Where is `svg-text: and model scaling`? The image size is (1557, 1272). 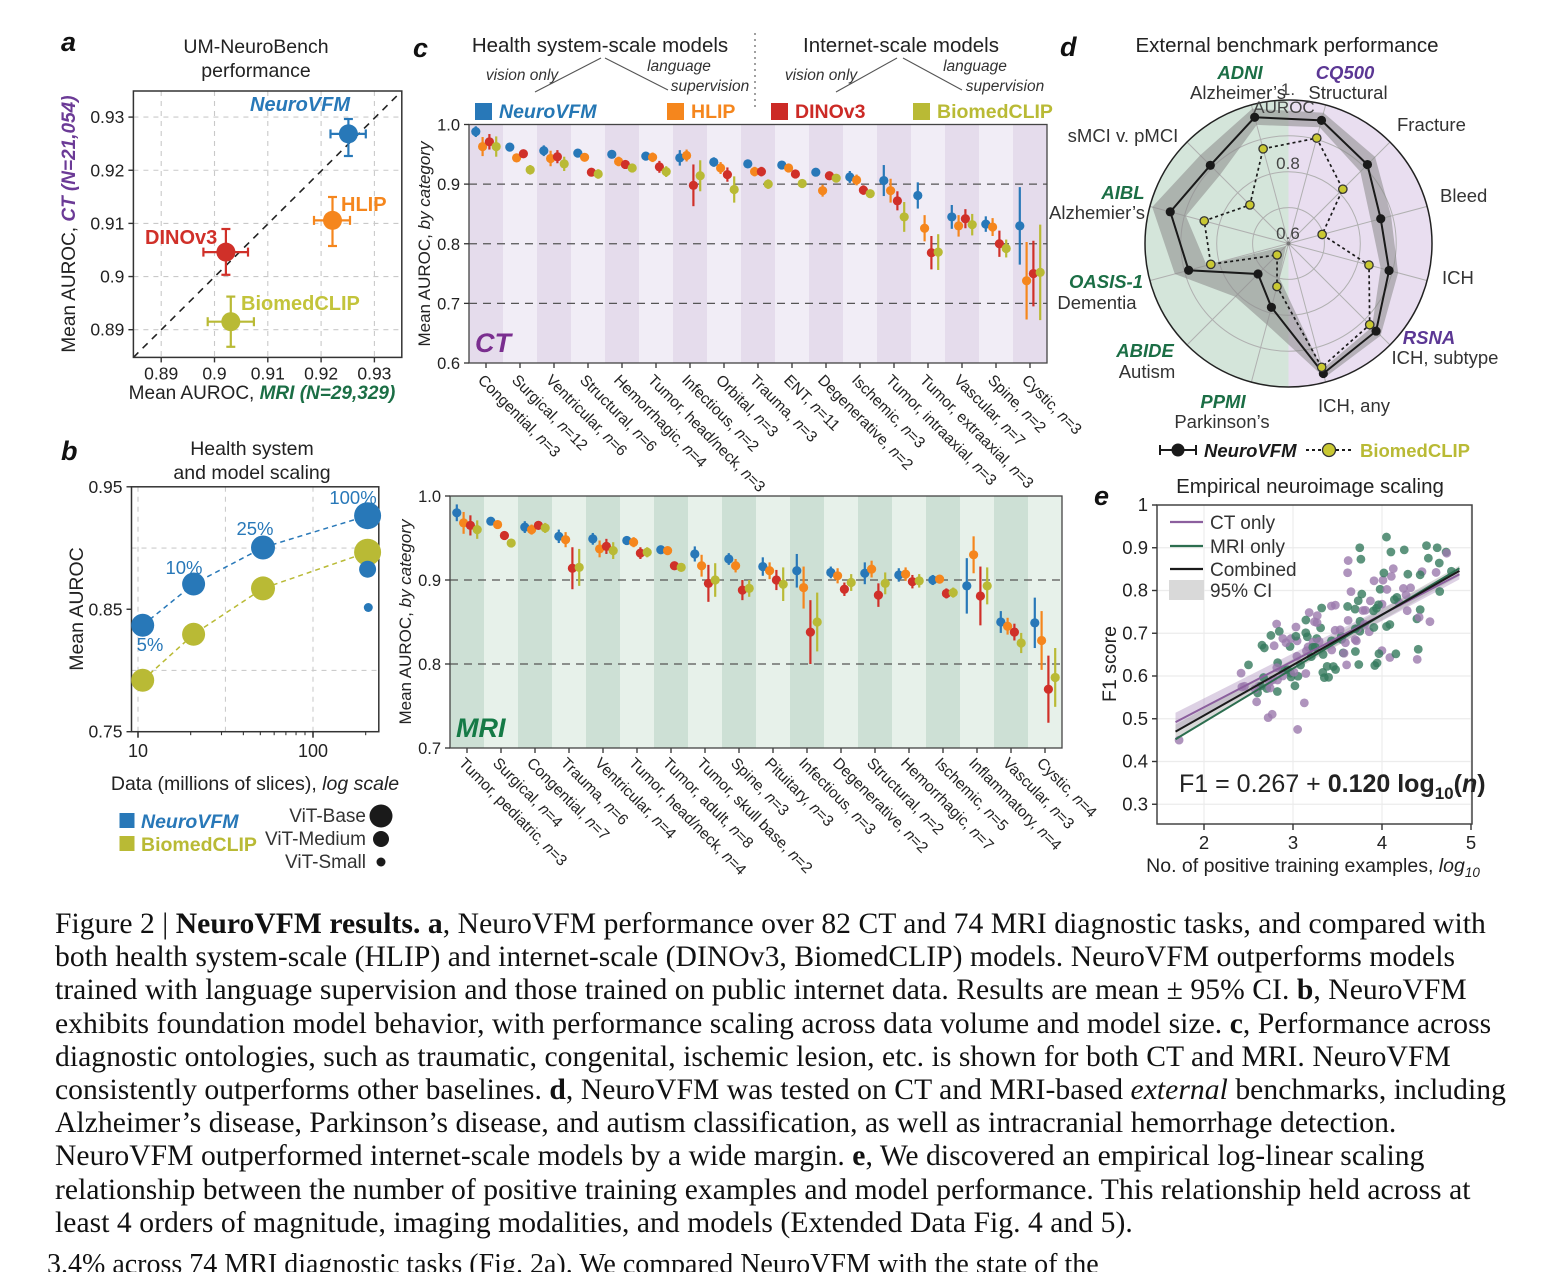 svg-text: and model scaling is located at coordinates (251, 473).